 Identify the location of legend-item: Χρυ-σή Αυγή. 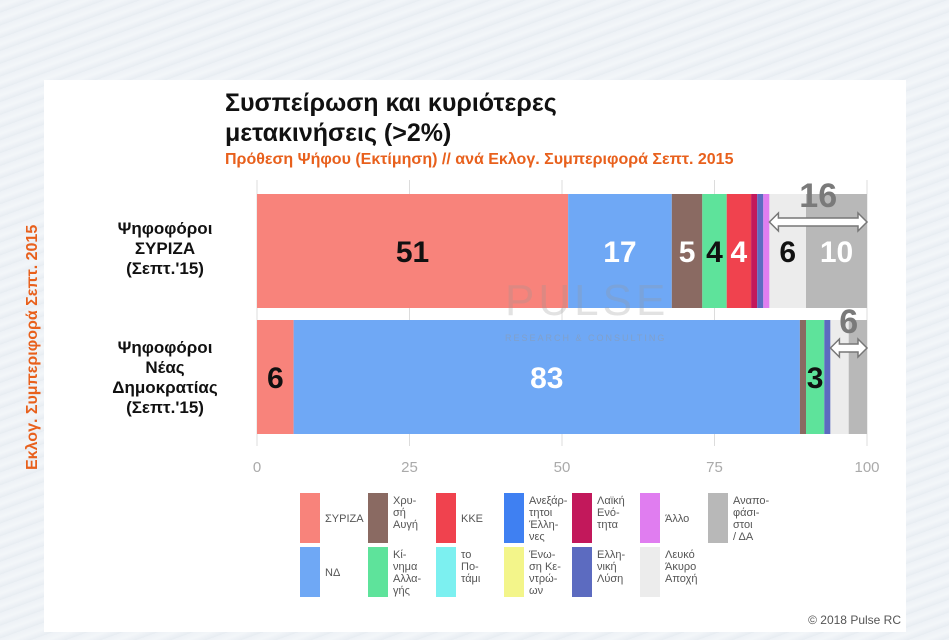
(403, 519).